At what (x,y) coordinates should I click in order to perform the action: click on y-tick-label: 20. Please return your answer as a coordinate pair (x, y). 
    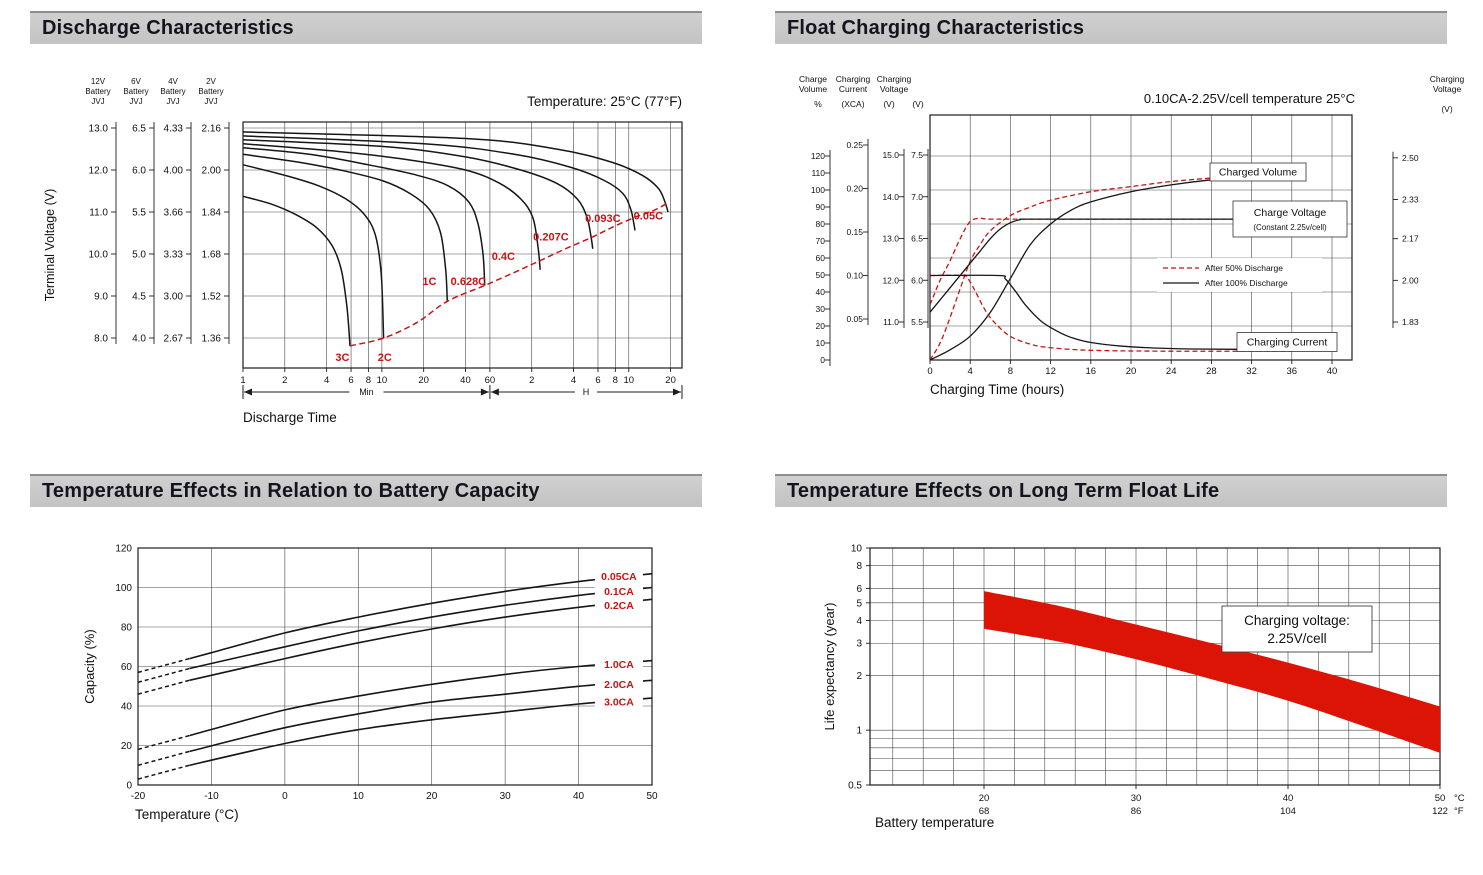
    Looking at the image, I should click on (127, 746).